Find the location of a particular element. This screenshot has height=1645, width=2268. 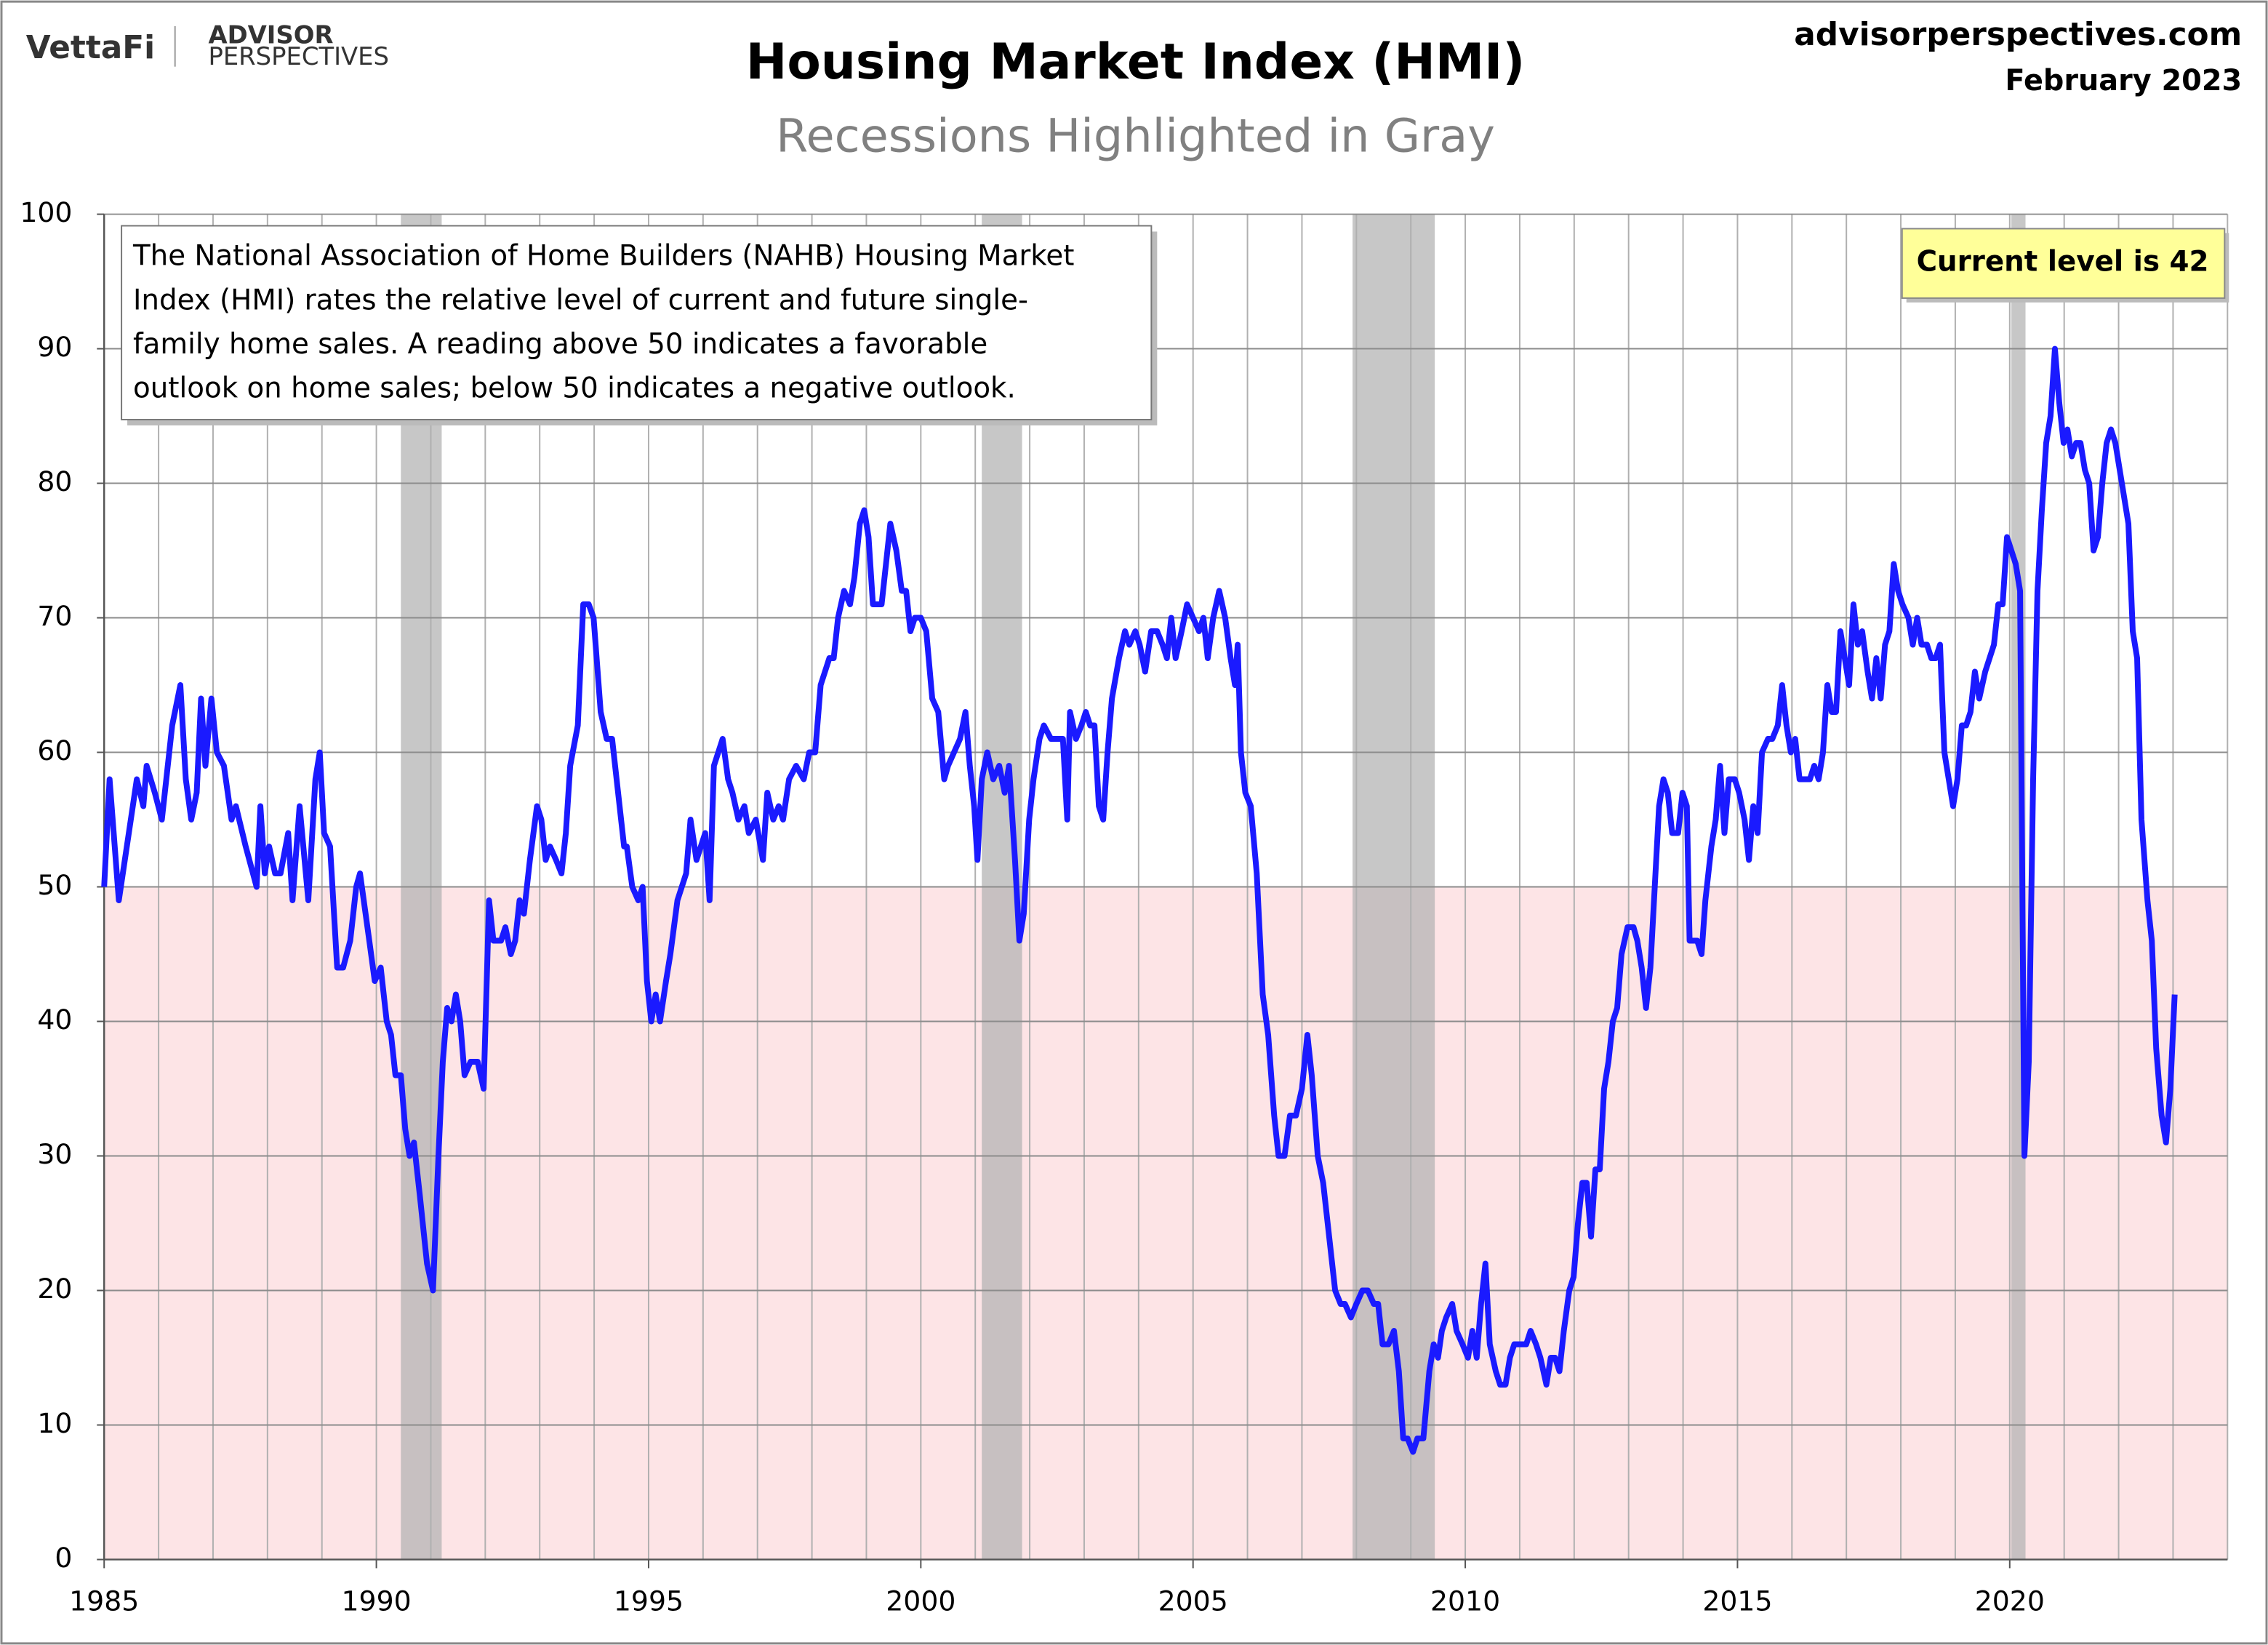

y-tick-label: 50 is located at coordinates (54, 885).